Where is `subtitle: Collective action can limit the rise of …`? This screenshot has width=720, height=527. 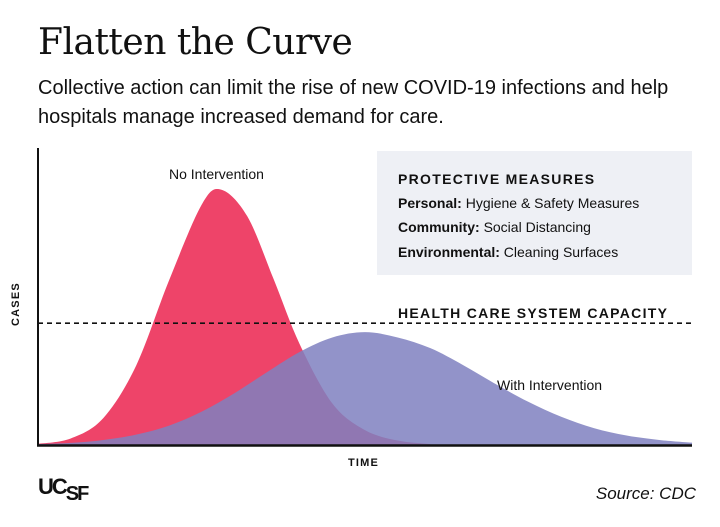
subtitle: Collective action can limit the rise of … is located at coordinates (353, 102).